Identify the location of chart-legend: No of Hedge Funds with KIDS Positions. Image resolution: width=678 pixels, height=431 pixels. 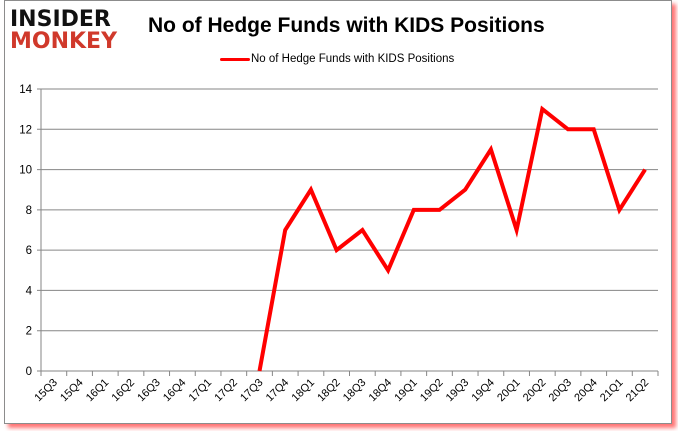
(337, 59).